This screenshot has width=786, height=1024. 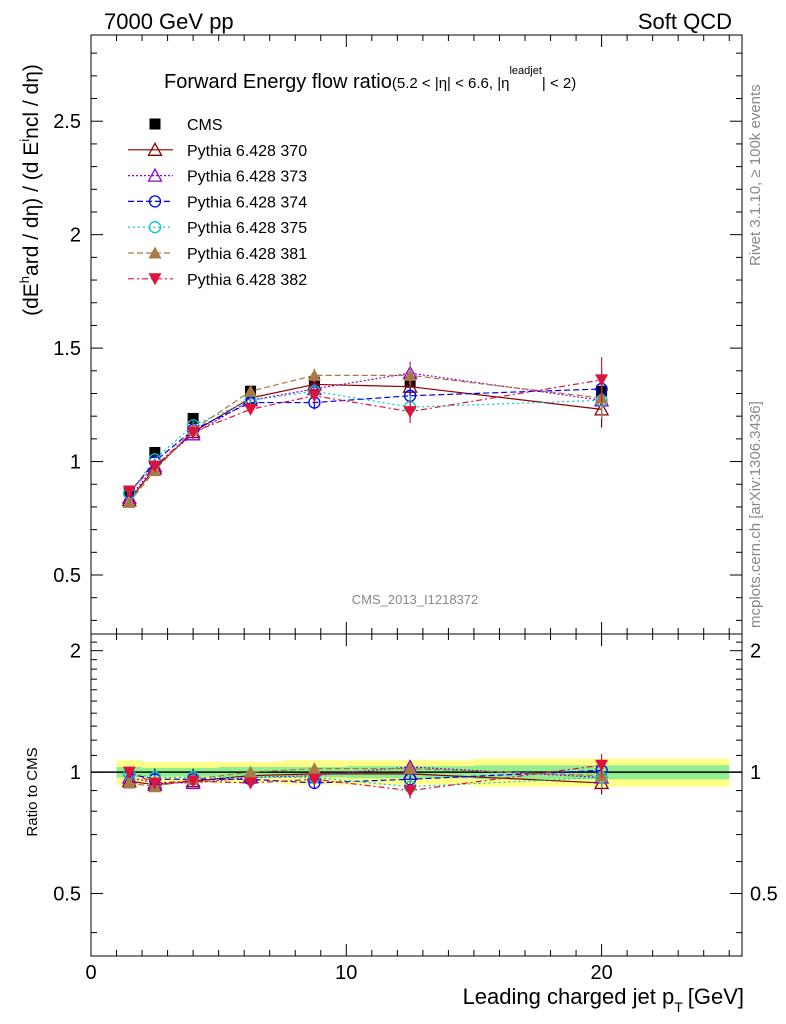 What do you see at coordinates (205, 125) in the screenshot?
I see `legend-label: CMS` at bounding box center [205, 125].